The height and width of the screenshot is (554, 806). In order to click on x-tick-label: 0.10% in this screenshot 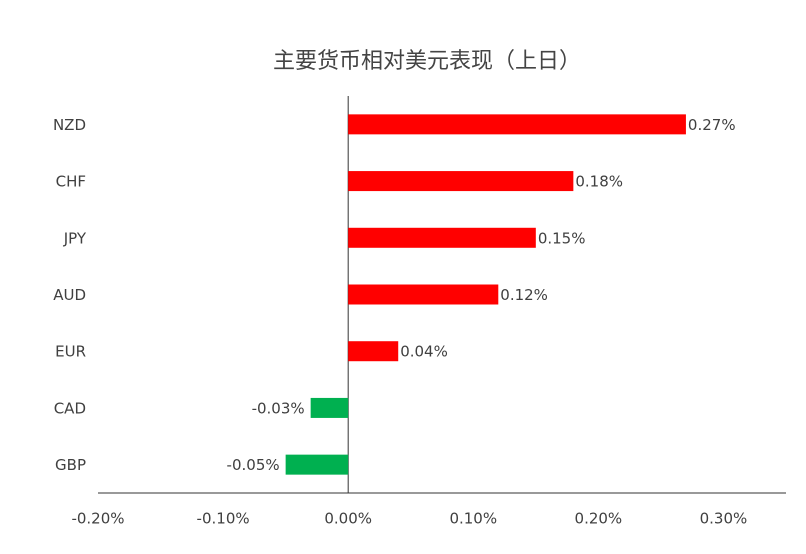, I will do `click(473, 519)`.